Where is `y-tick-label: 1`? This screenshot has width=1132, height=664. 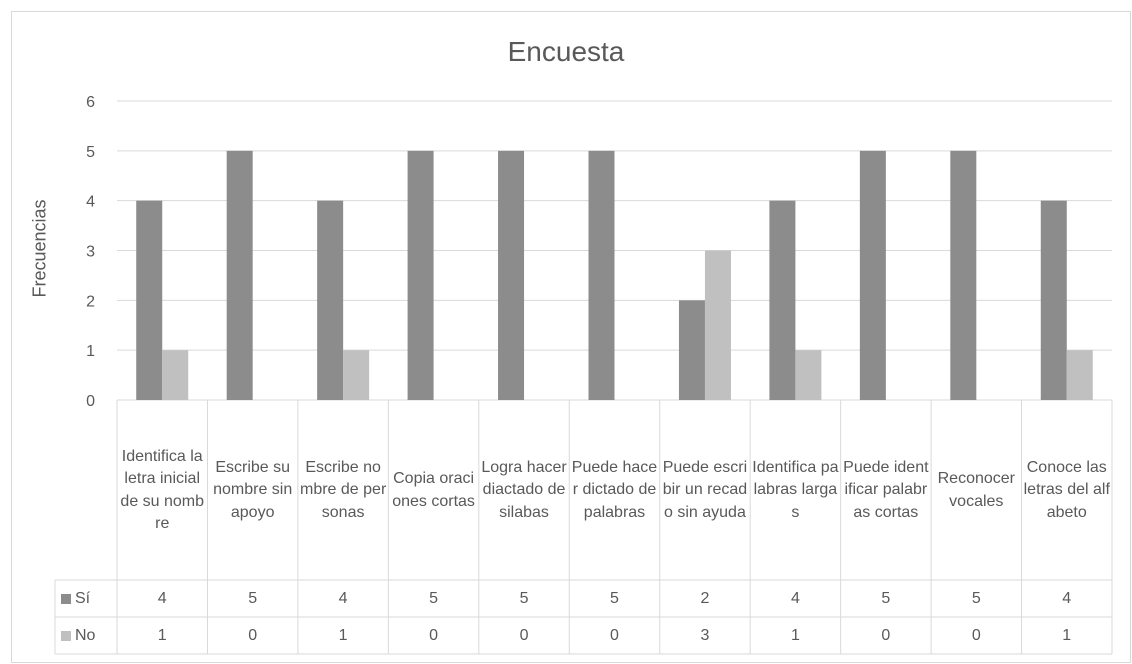 y-tick-label: 1 is located at coordinates (90, 351).